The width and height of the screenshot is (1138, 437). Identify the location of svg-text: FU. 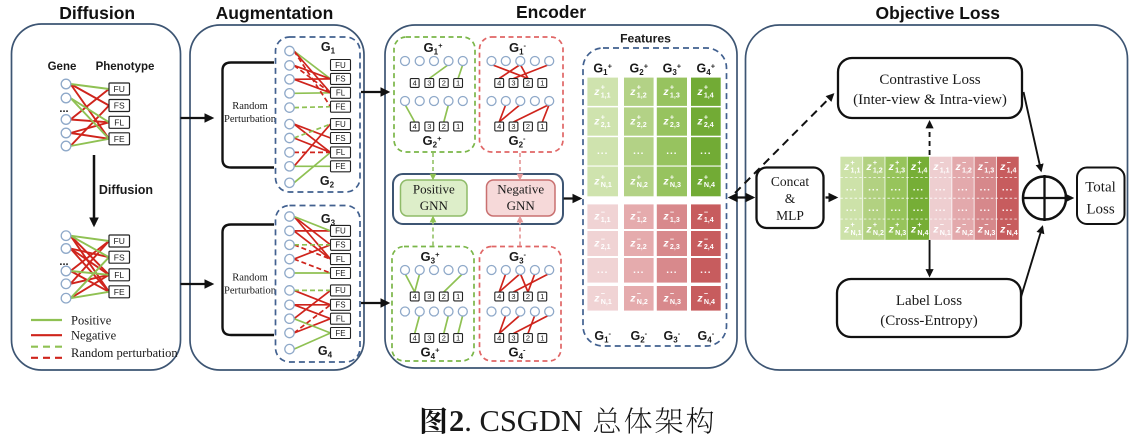
(119, 241).